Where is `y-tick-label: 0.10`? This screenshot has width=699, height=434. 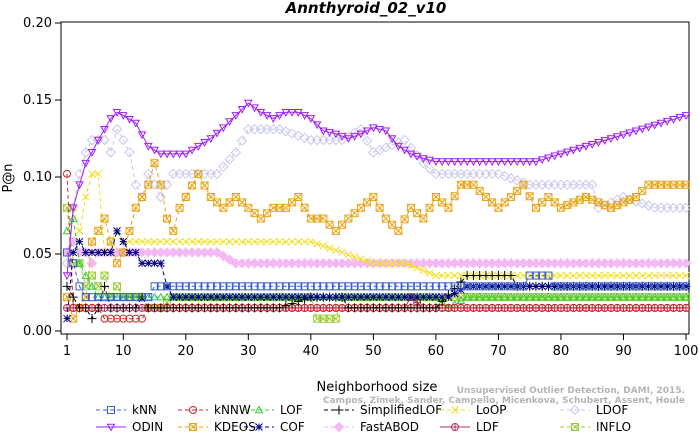 y-tick-label: 0.10 is located at coordinates (37, 177).